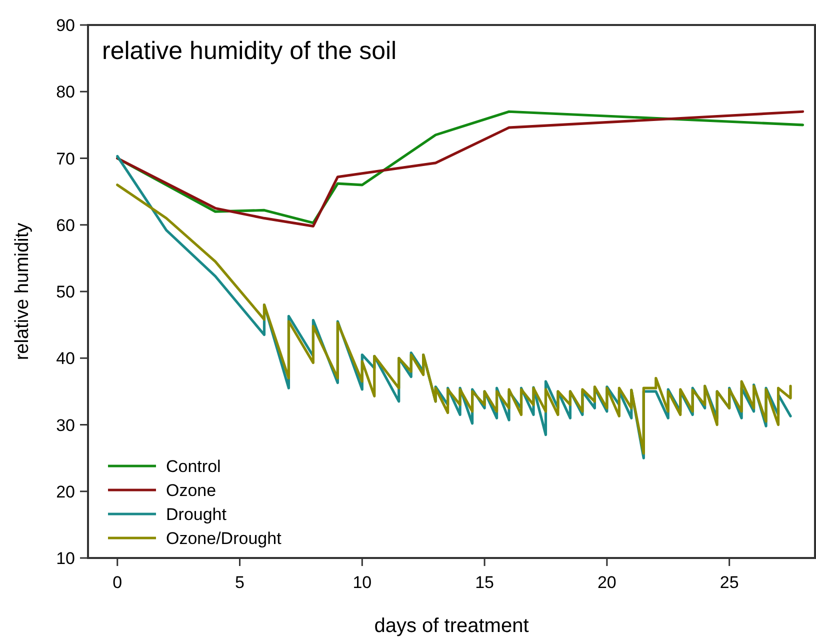 The height and width of the screenshot is (641, 816). Describe the element at coordinates (193, 466) in the screenshot. I see `legend-label: Control` at that location.